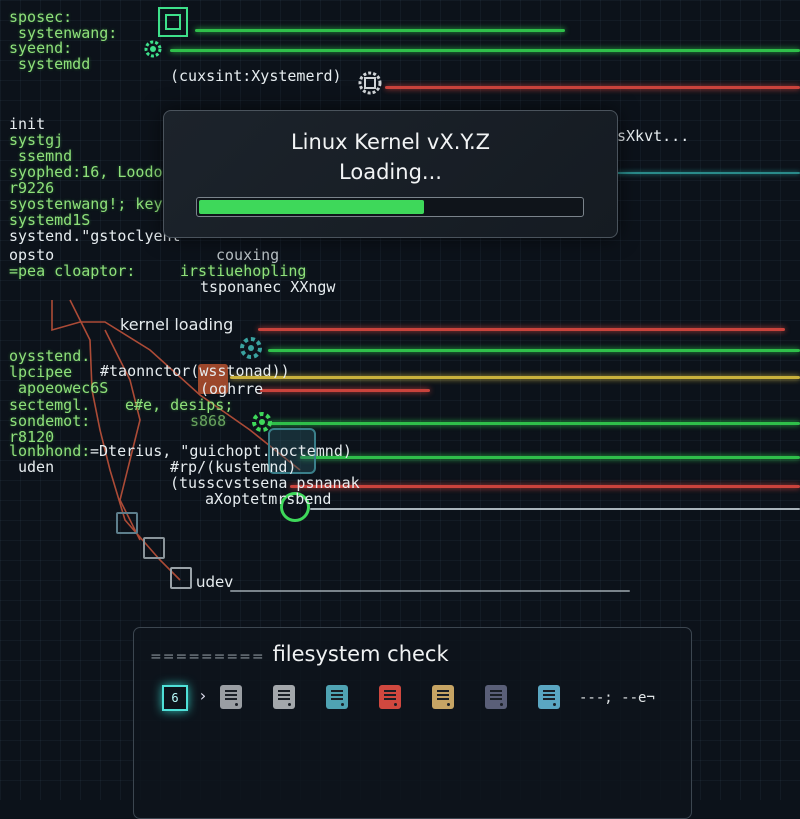 This screenshot has height=819, width=800. Describe the element at coordinates (177, 324) in the screenshot. I see `kernel-loading-label: kernel loading` at that location.